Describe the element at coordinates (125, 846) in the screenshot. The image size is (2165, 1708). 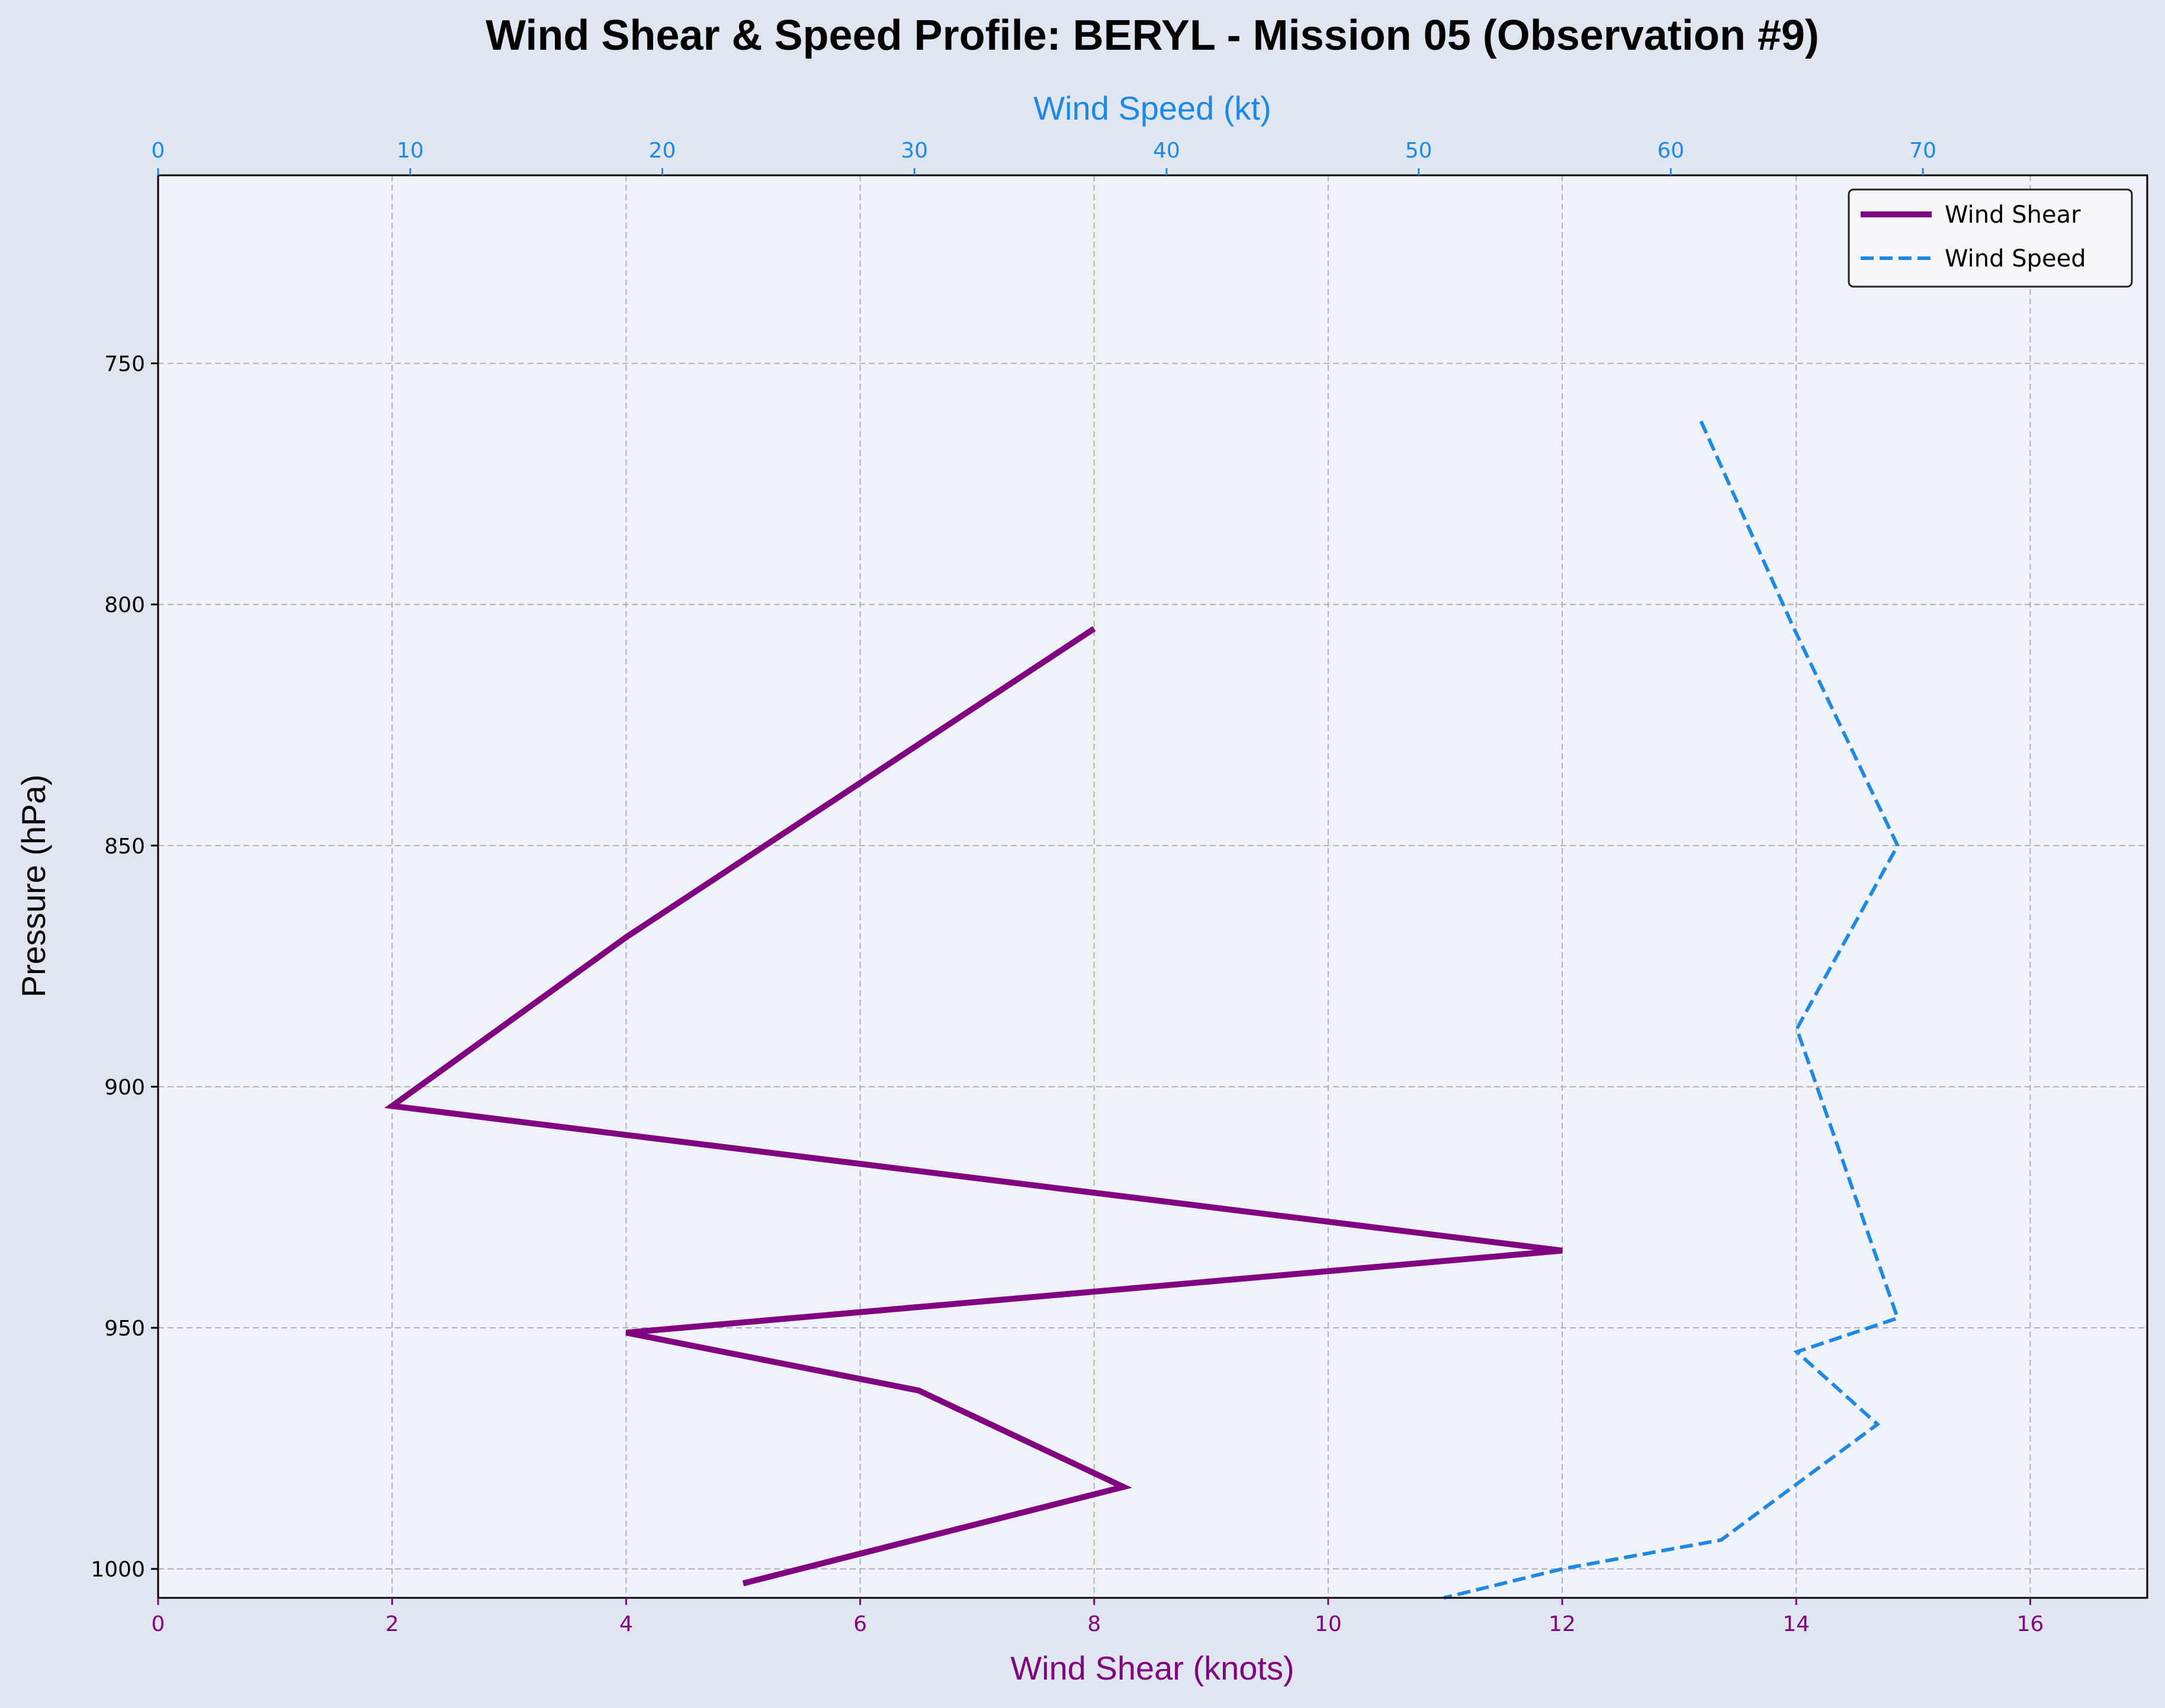
I see `tick-label-y-850: 850` at that location.